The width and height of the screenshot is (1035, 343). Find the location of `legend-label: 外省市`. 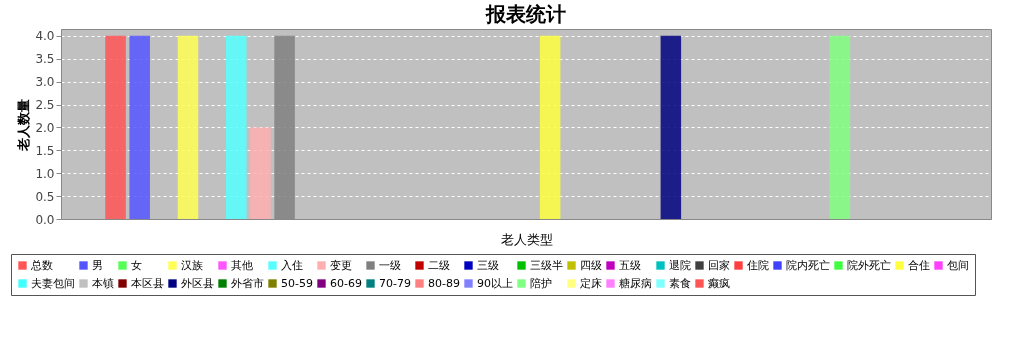

legend-label: 外省市 is located at coordinates (247, 283).